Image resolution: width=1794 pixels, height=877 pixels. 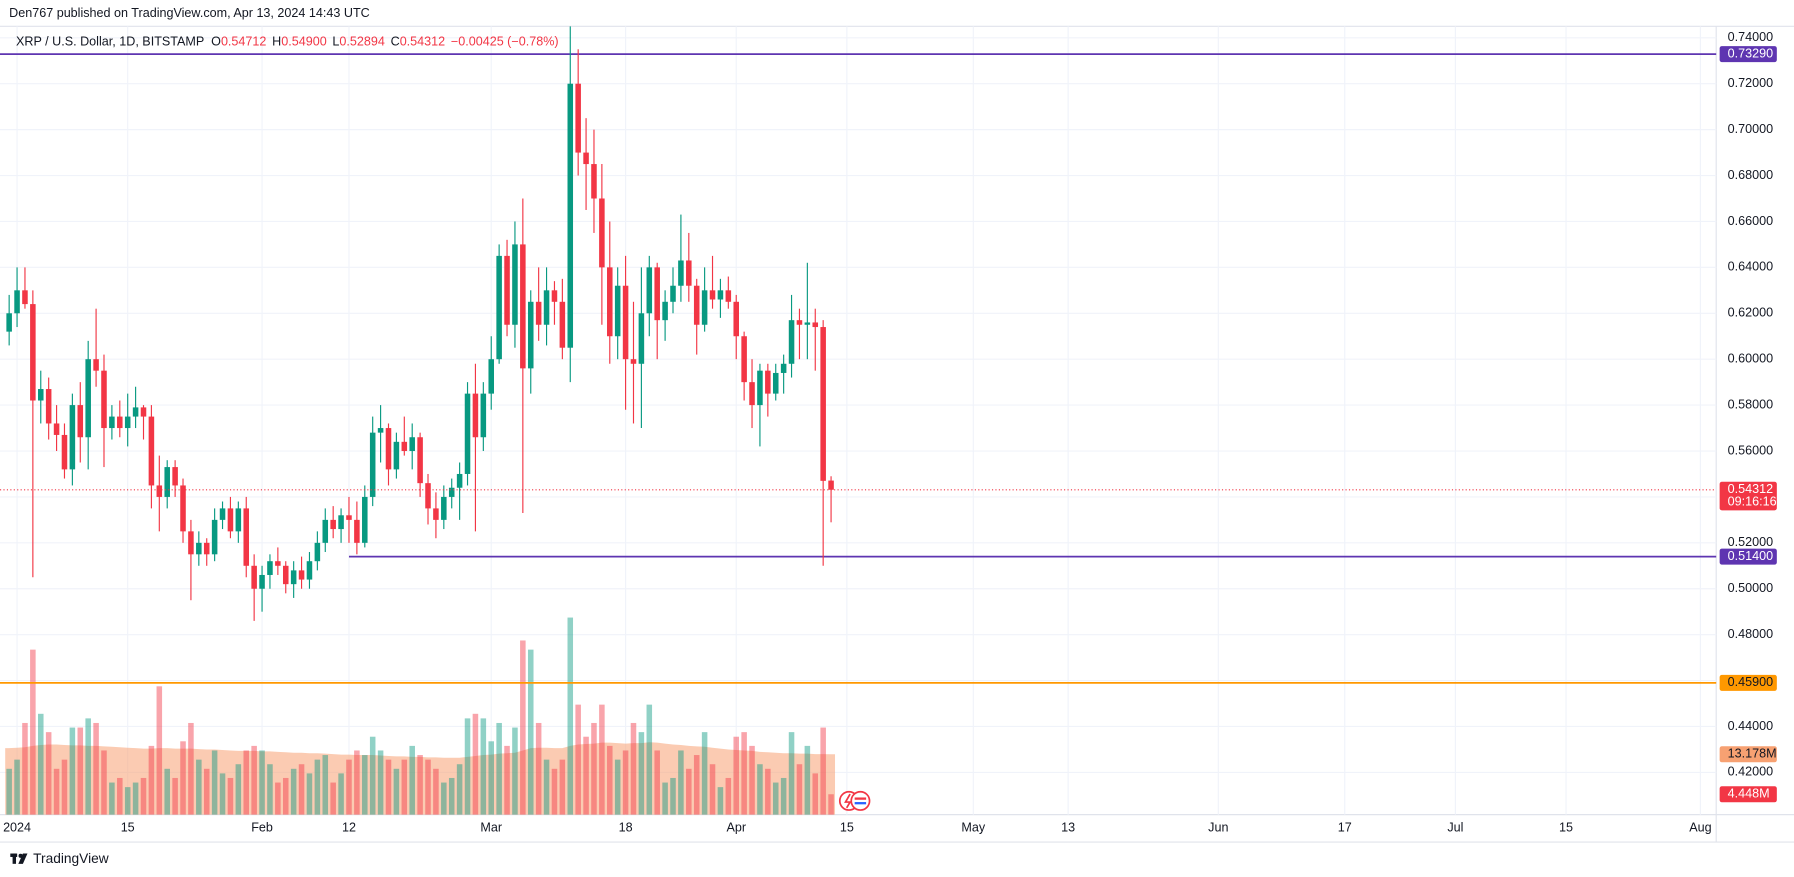 I want to click on last-price-label: 0.54312, so click(x=1750, y=489).